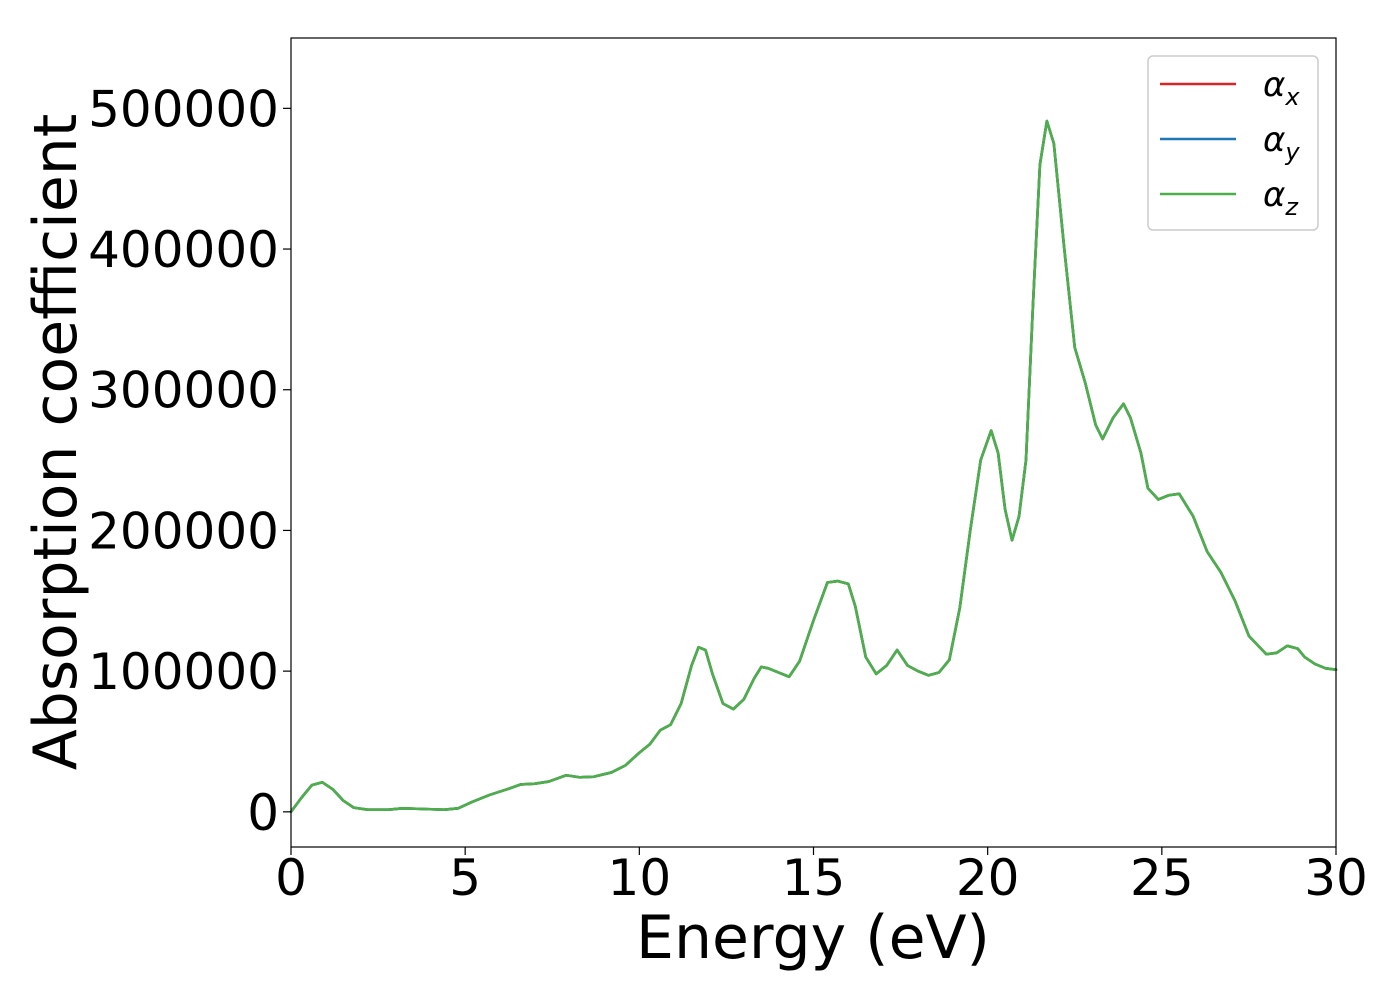 The width and height of the screenshot is (1400, 1000). I want to click on y-tick-label: 200000, so click(183, 531).